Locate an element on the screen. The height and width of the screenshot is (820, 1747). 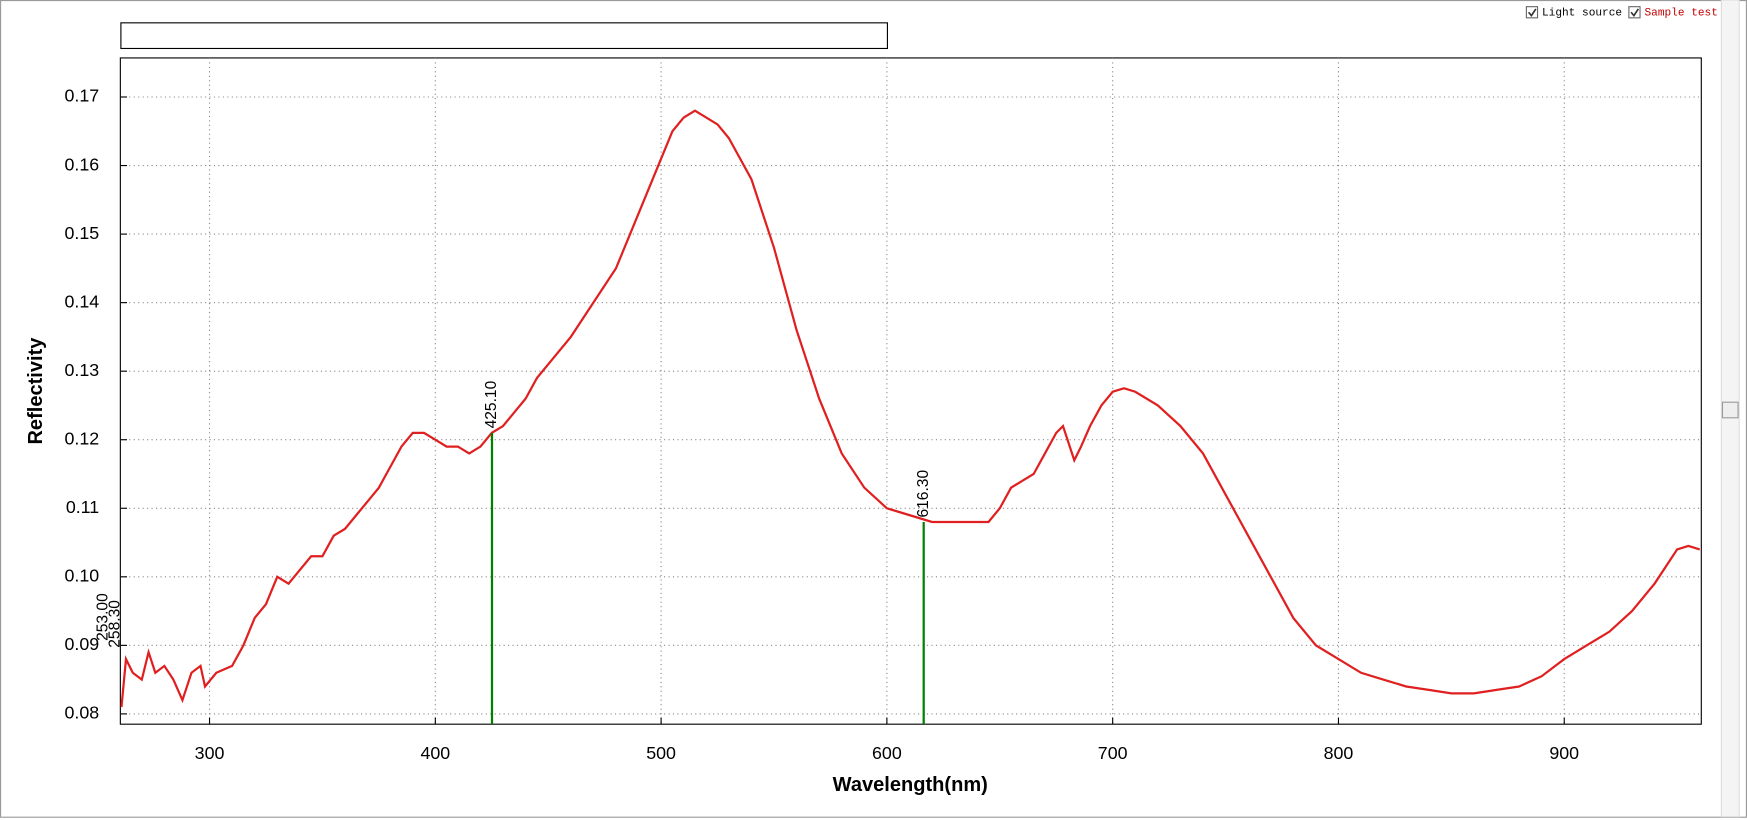
x-tick-label: 900 is located at coordinates (1564, 753).